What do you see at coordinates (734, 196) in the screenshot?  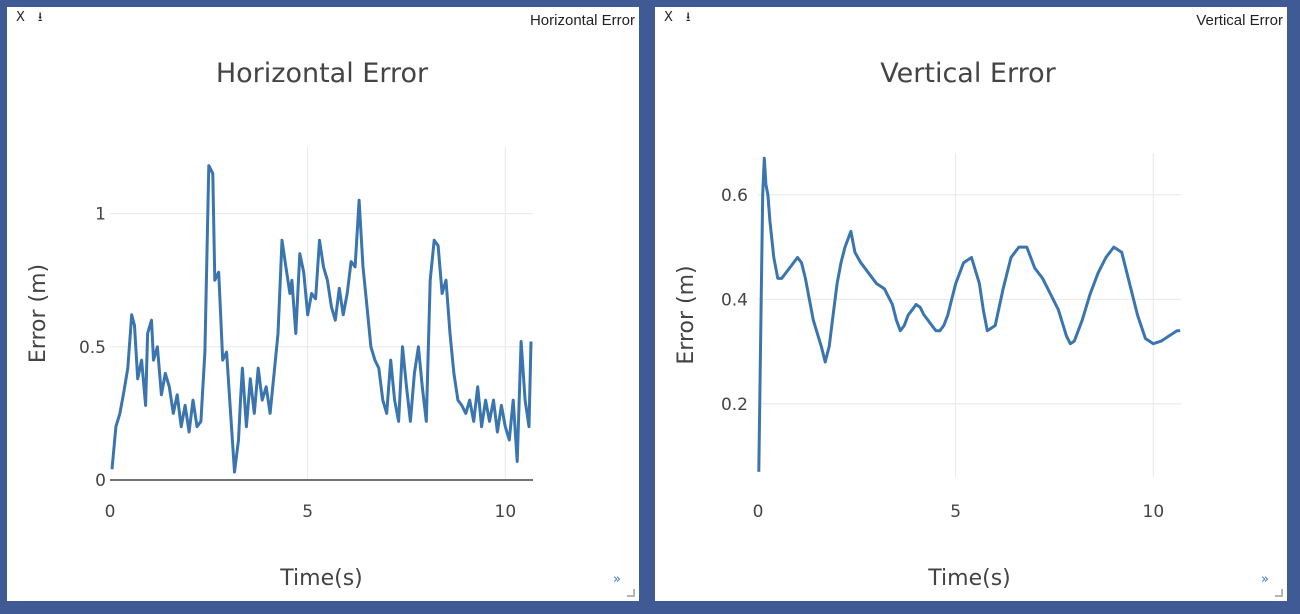 I see `y-tick-label: 0.6` at bounding box center [734, 196].